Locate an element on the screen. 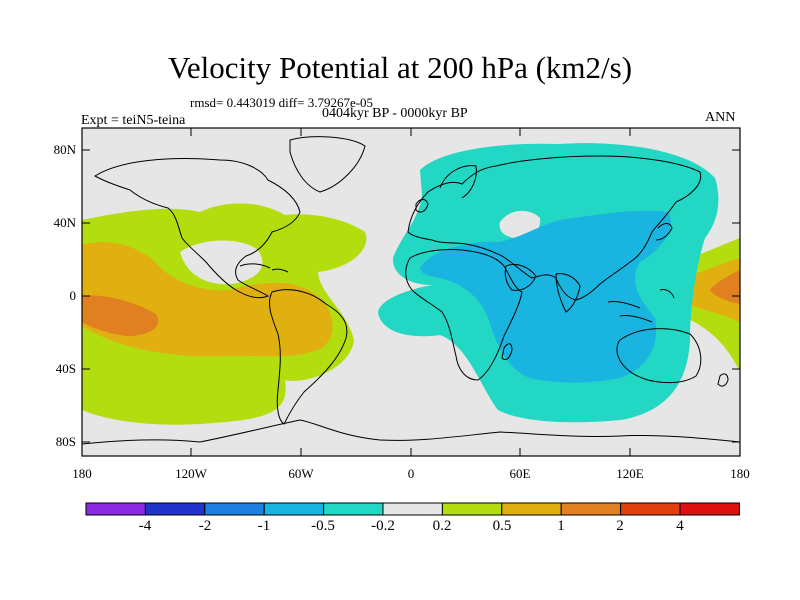 This screenshot has width=800, height=600. contour-pos-1-west is located at coordinates (120, 315).